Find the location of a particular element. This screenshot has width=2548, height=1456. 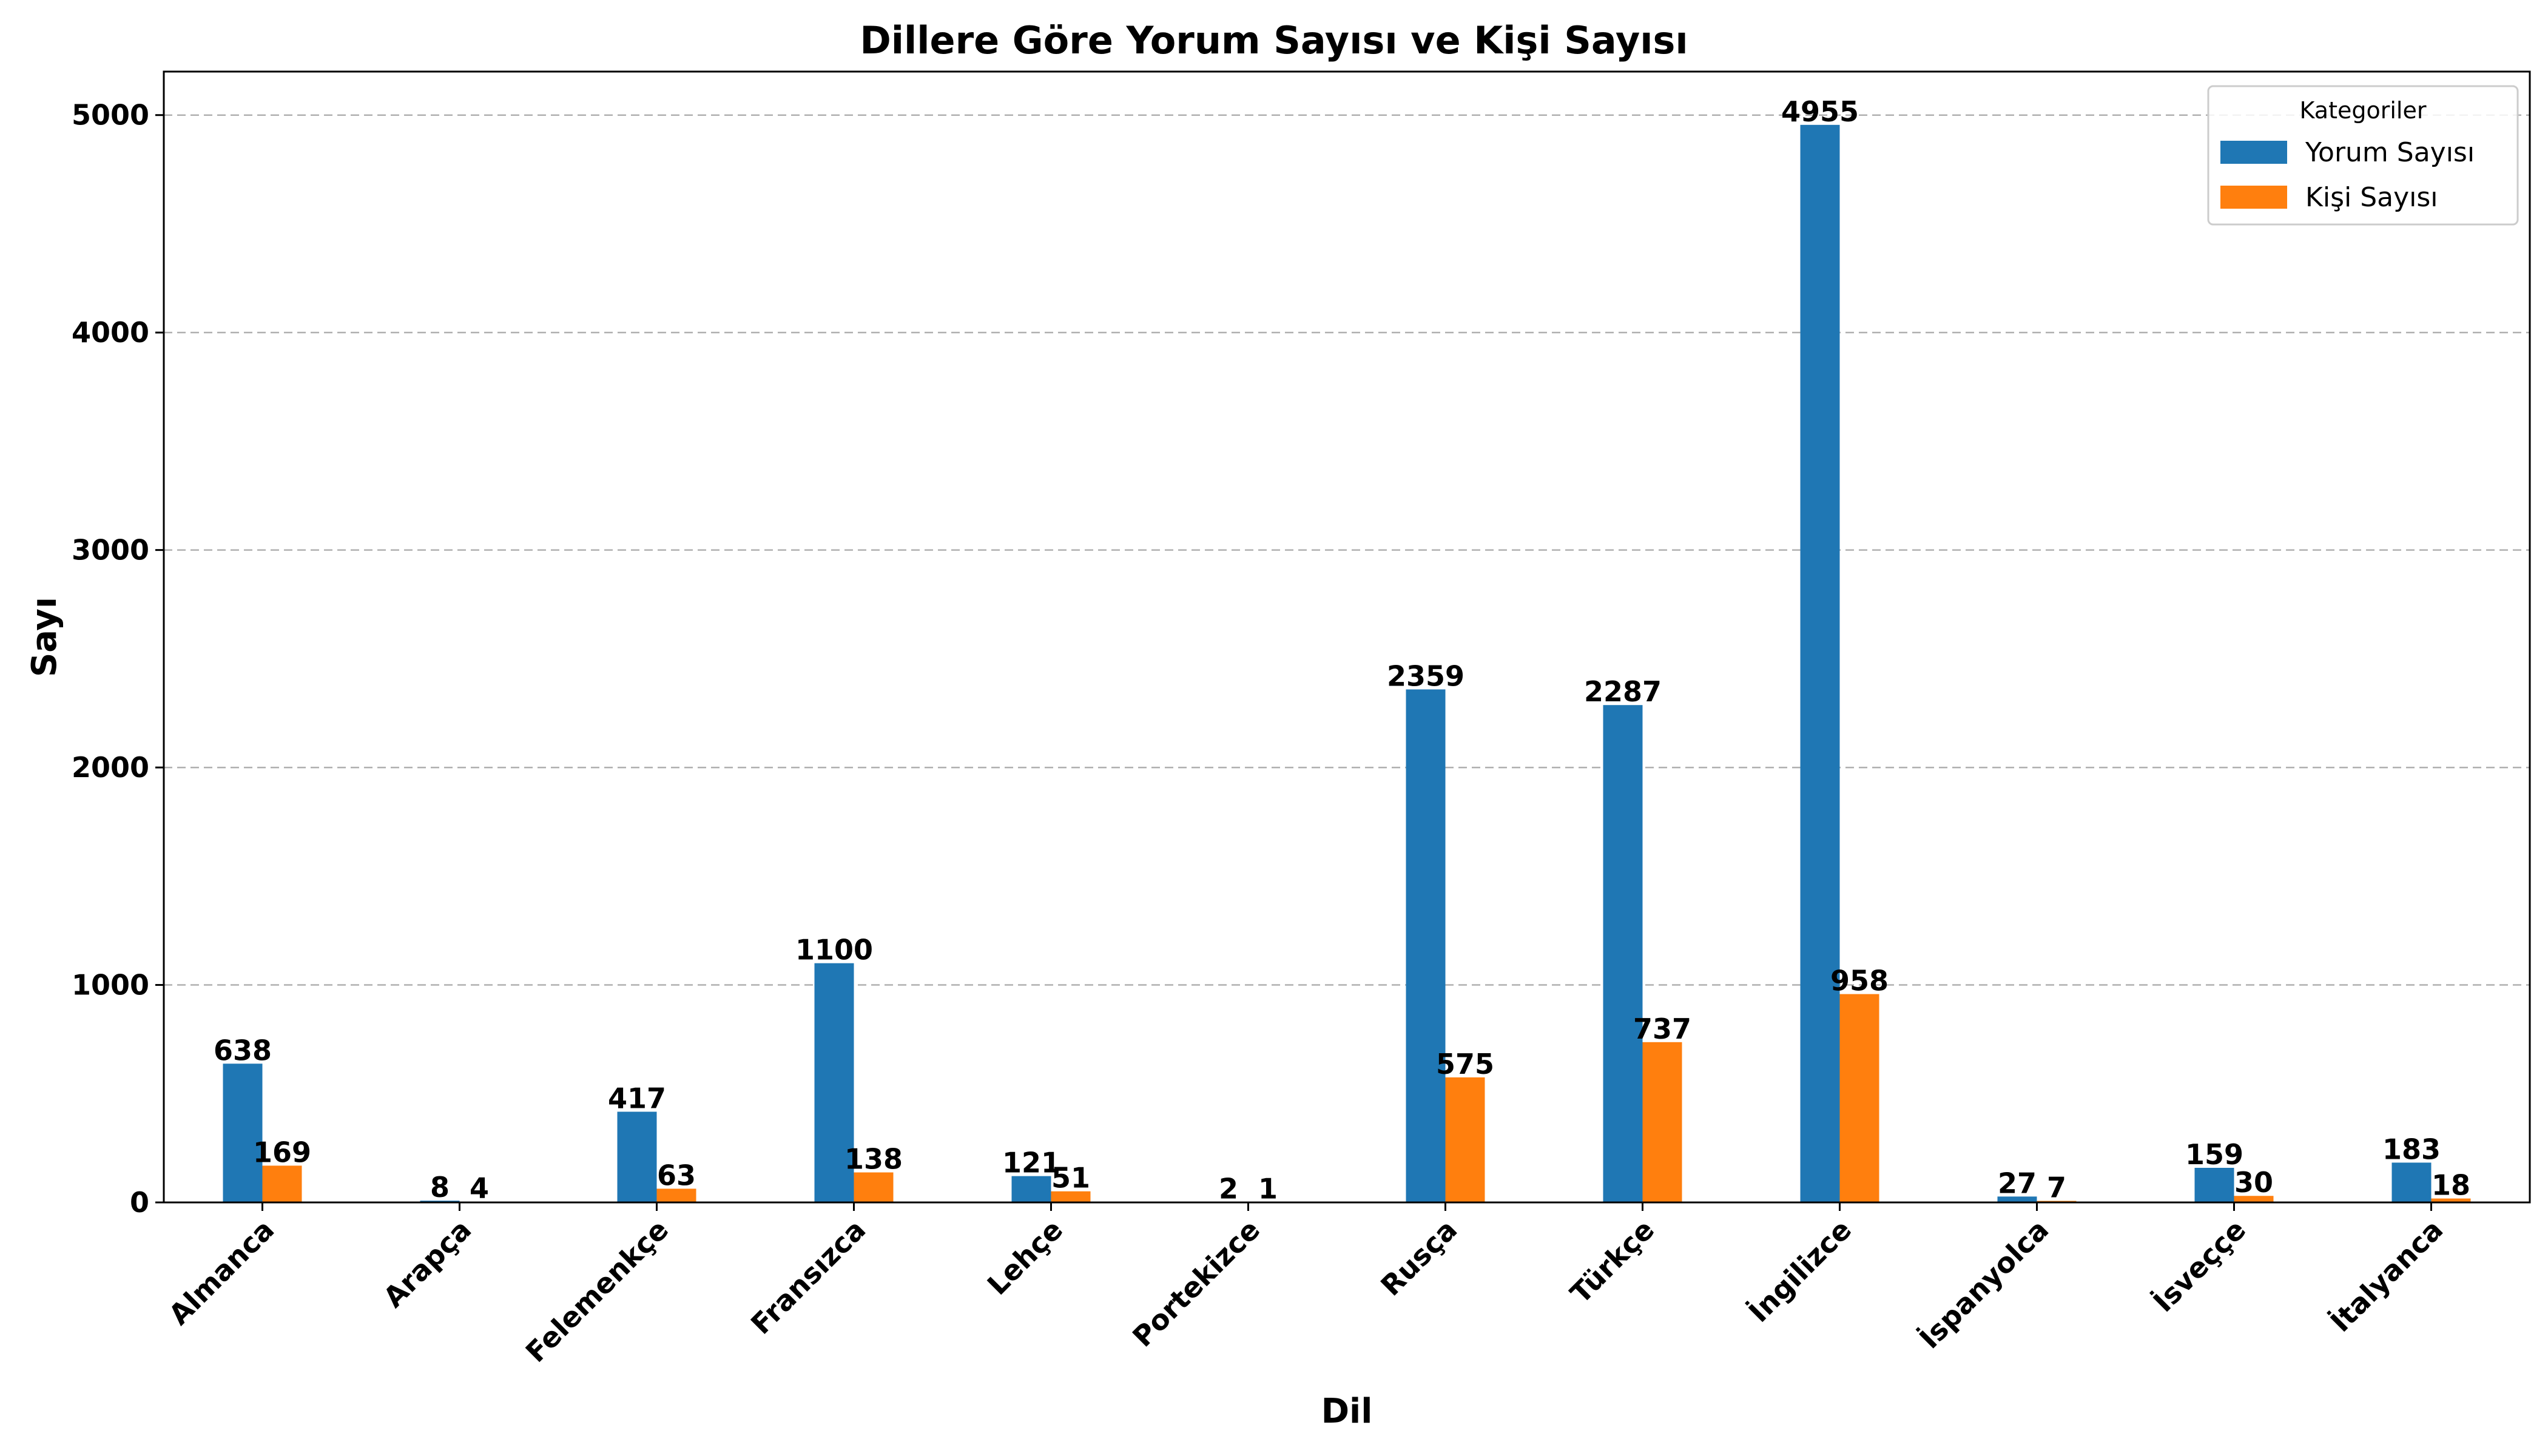

x-tick-label: İngilizce is located at coordinates (1800, 1271).